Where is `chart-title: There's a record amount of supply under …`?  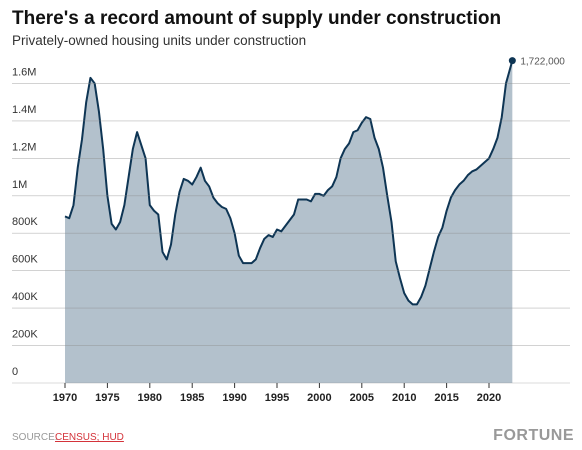
chart-title: There's a record amount of supply under … is located at coordinates (256, 18).